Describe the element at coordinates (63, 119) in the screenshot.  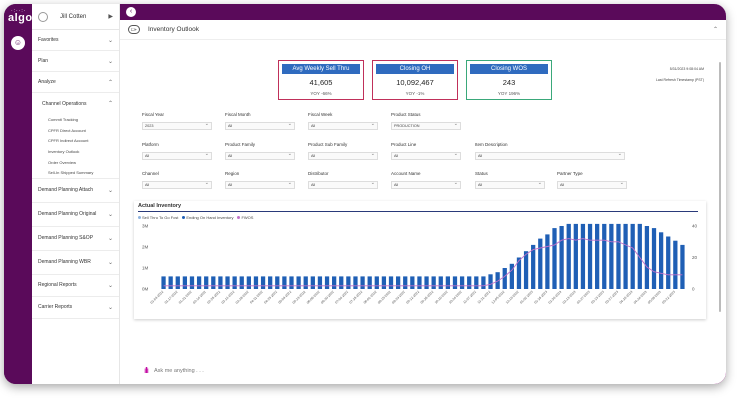
I see `sidebar-sub-commit-tracking: Commit Tracking` at that location.